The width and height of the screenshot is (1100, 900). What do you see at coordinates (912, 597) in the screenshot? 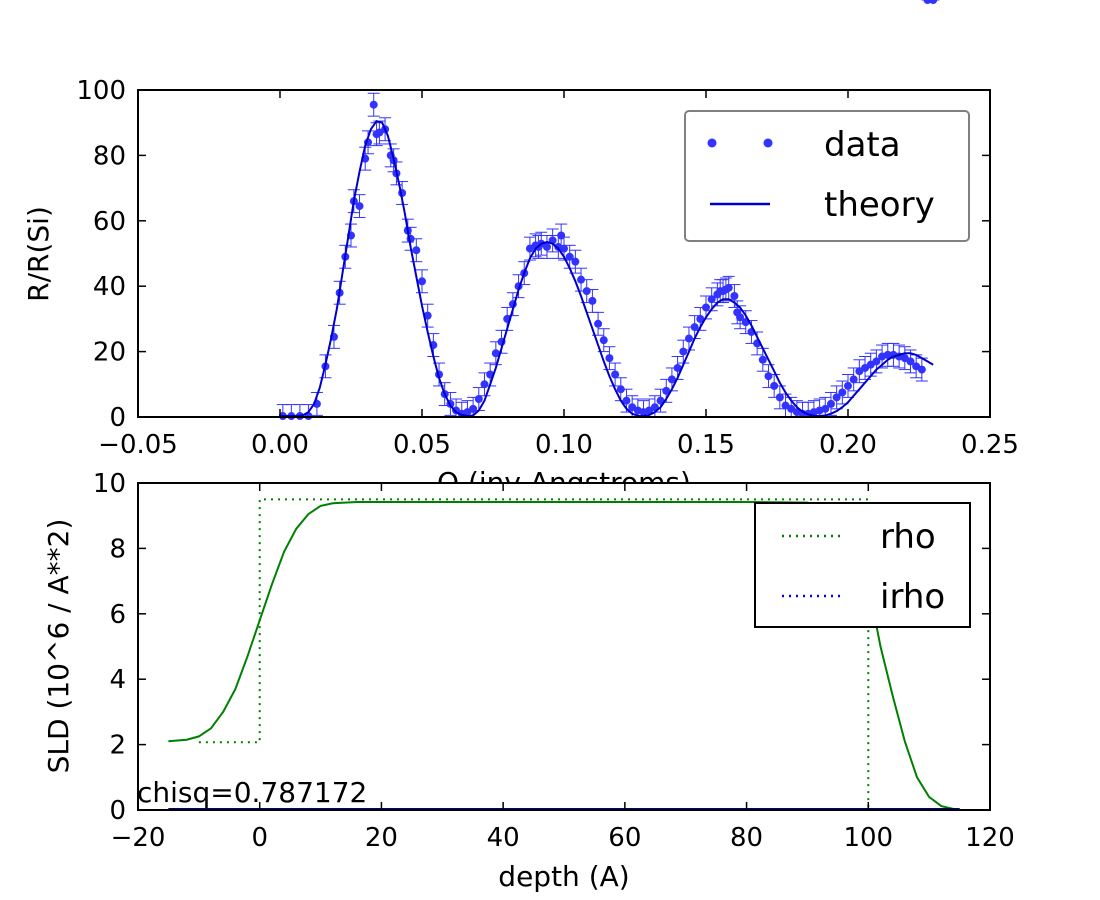
I see `legend-label-irho: irho` at bounding box center [912, 597].